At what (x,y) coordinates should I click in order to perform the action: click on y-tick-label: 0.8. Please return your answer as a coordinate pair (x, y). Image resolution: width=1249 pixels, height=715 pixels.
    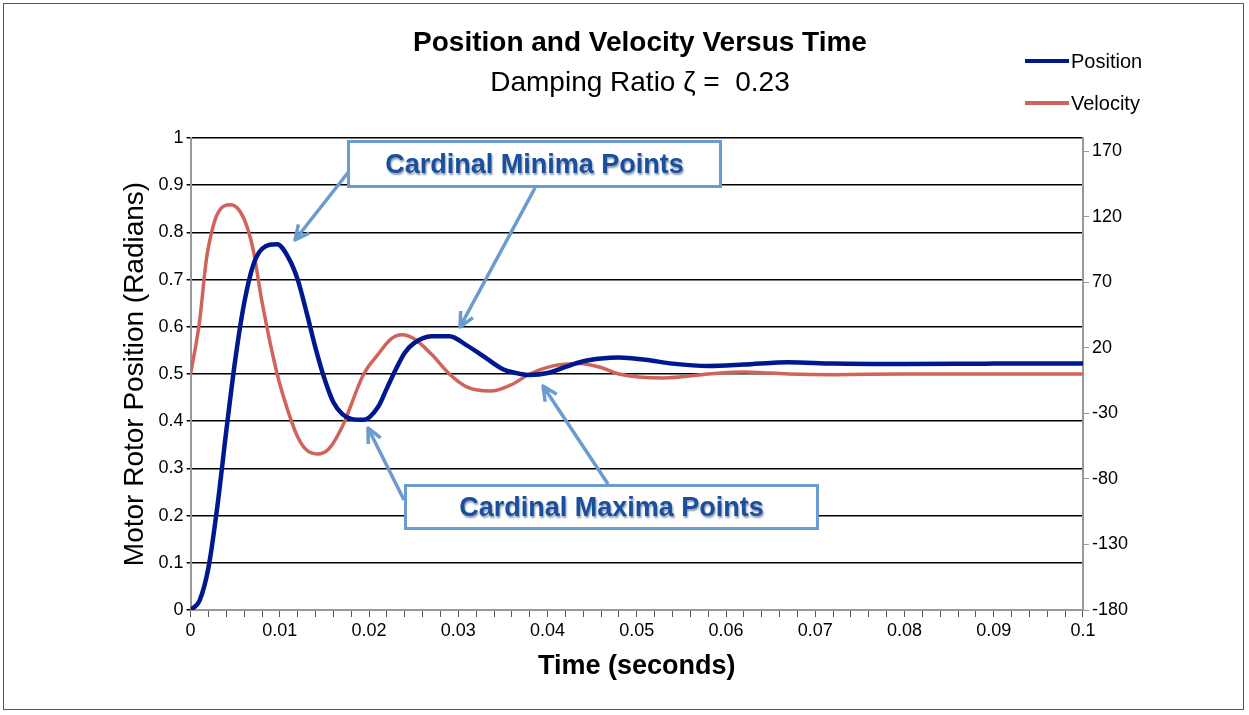
    Looking at the image, I should click on (171, 231).